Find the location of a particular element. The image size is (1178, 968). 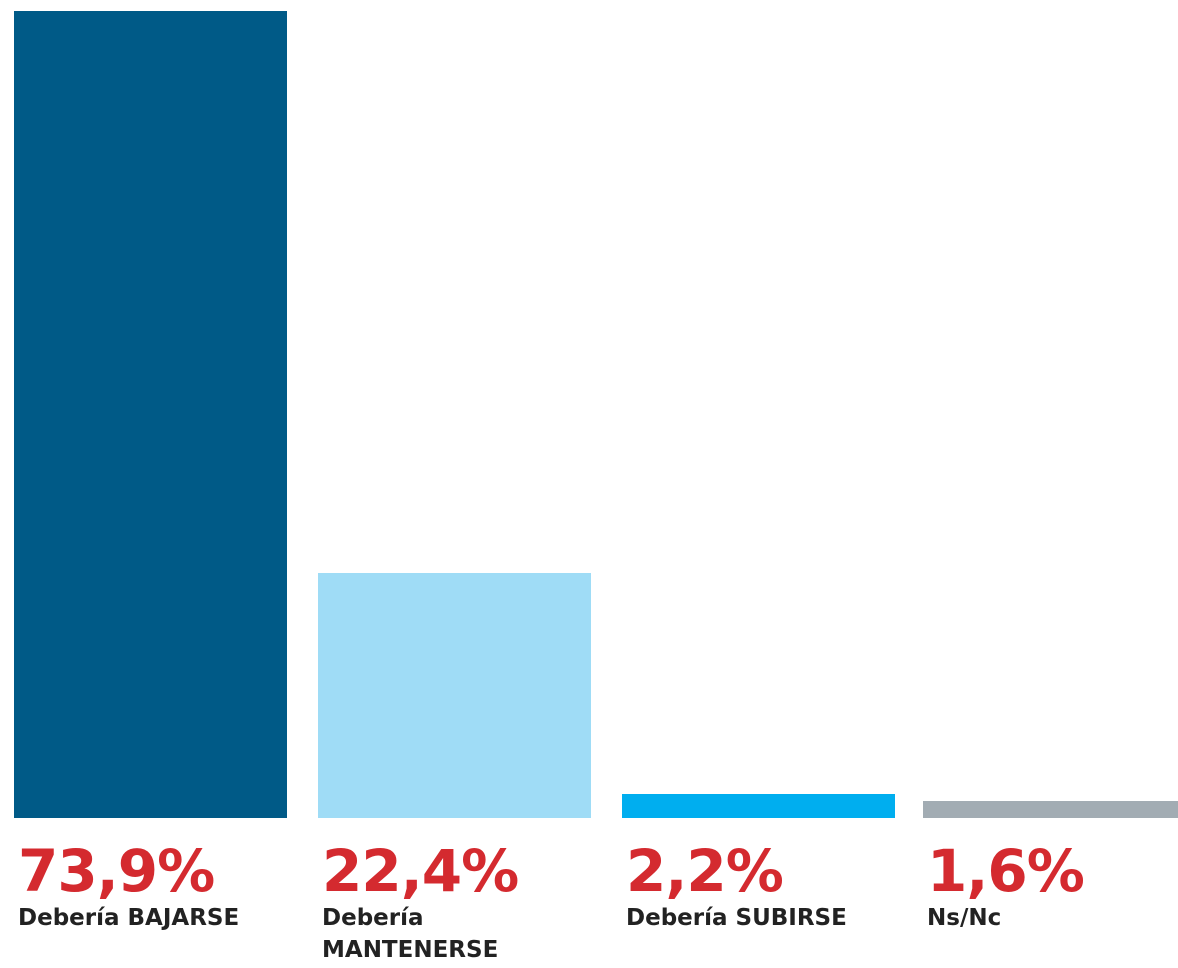

value-label: 2,2% is located at coordinates (705, 871).